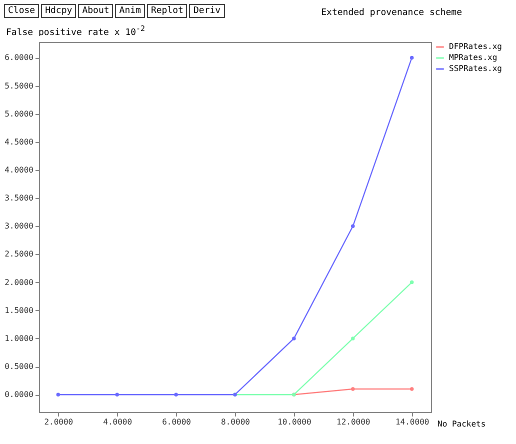 This screenshot has height=444, width=516. I want to click on toolbar-button: Anim, so click(130, 11).